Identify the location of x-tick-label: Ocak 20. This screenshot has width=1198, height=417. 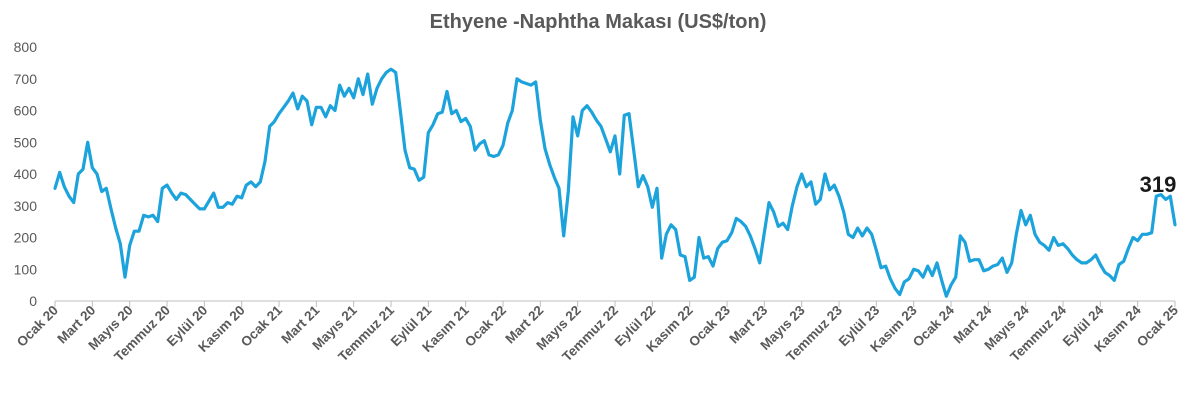
(37, 326).